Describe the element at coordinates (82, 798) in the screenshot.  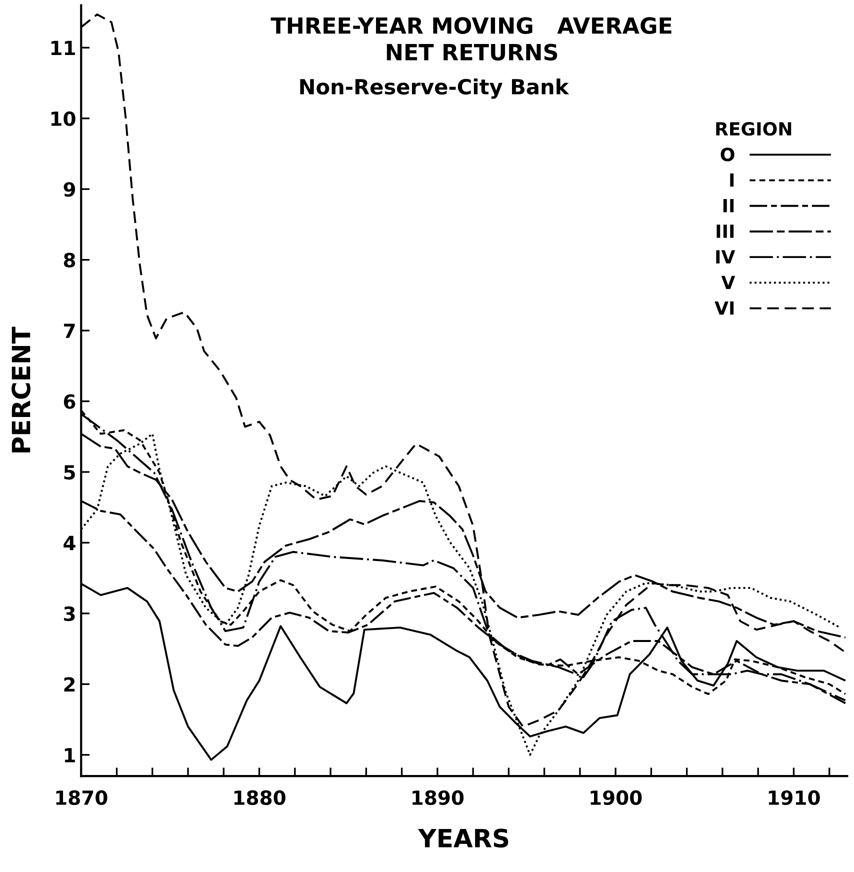
I see `x-tick-label: 1870` at that location.